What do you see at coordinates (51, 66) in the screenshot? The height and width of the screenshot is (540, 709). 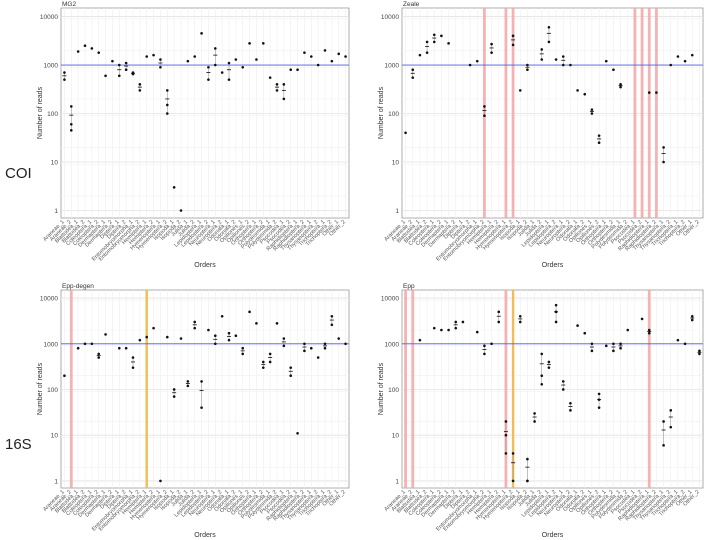 I see `y-tick-label: 1000` at bounding box center [51, 66].